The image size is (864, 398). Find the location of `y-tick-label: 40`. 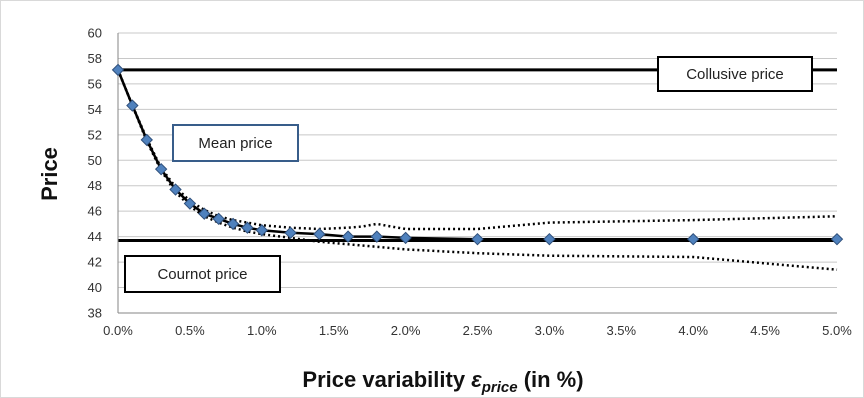

y-tick-label: 40 is located at coordinates (95, 287).